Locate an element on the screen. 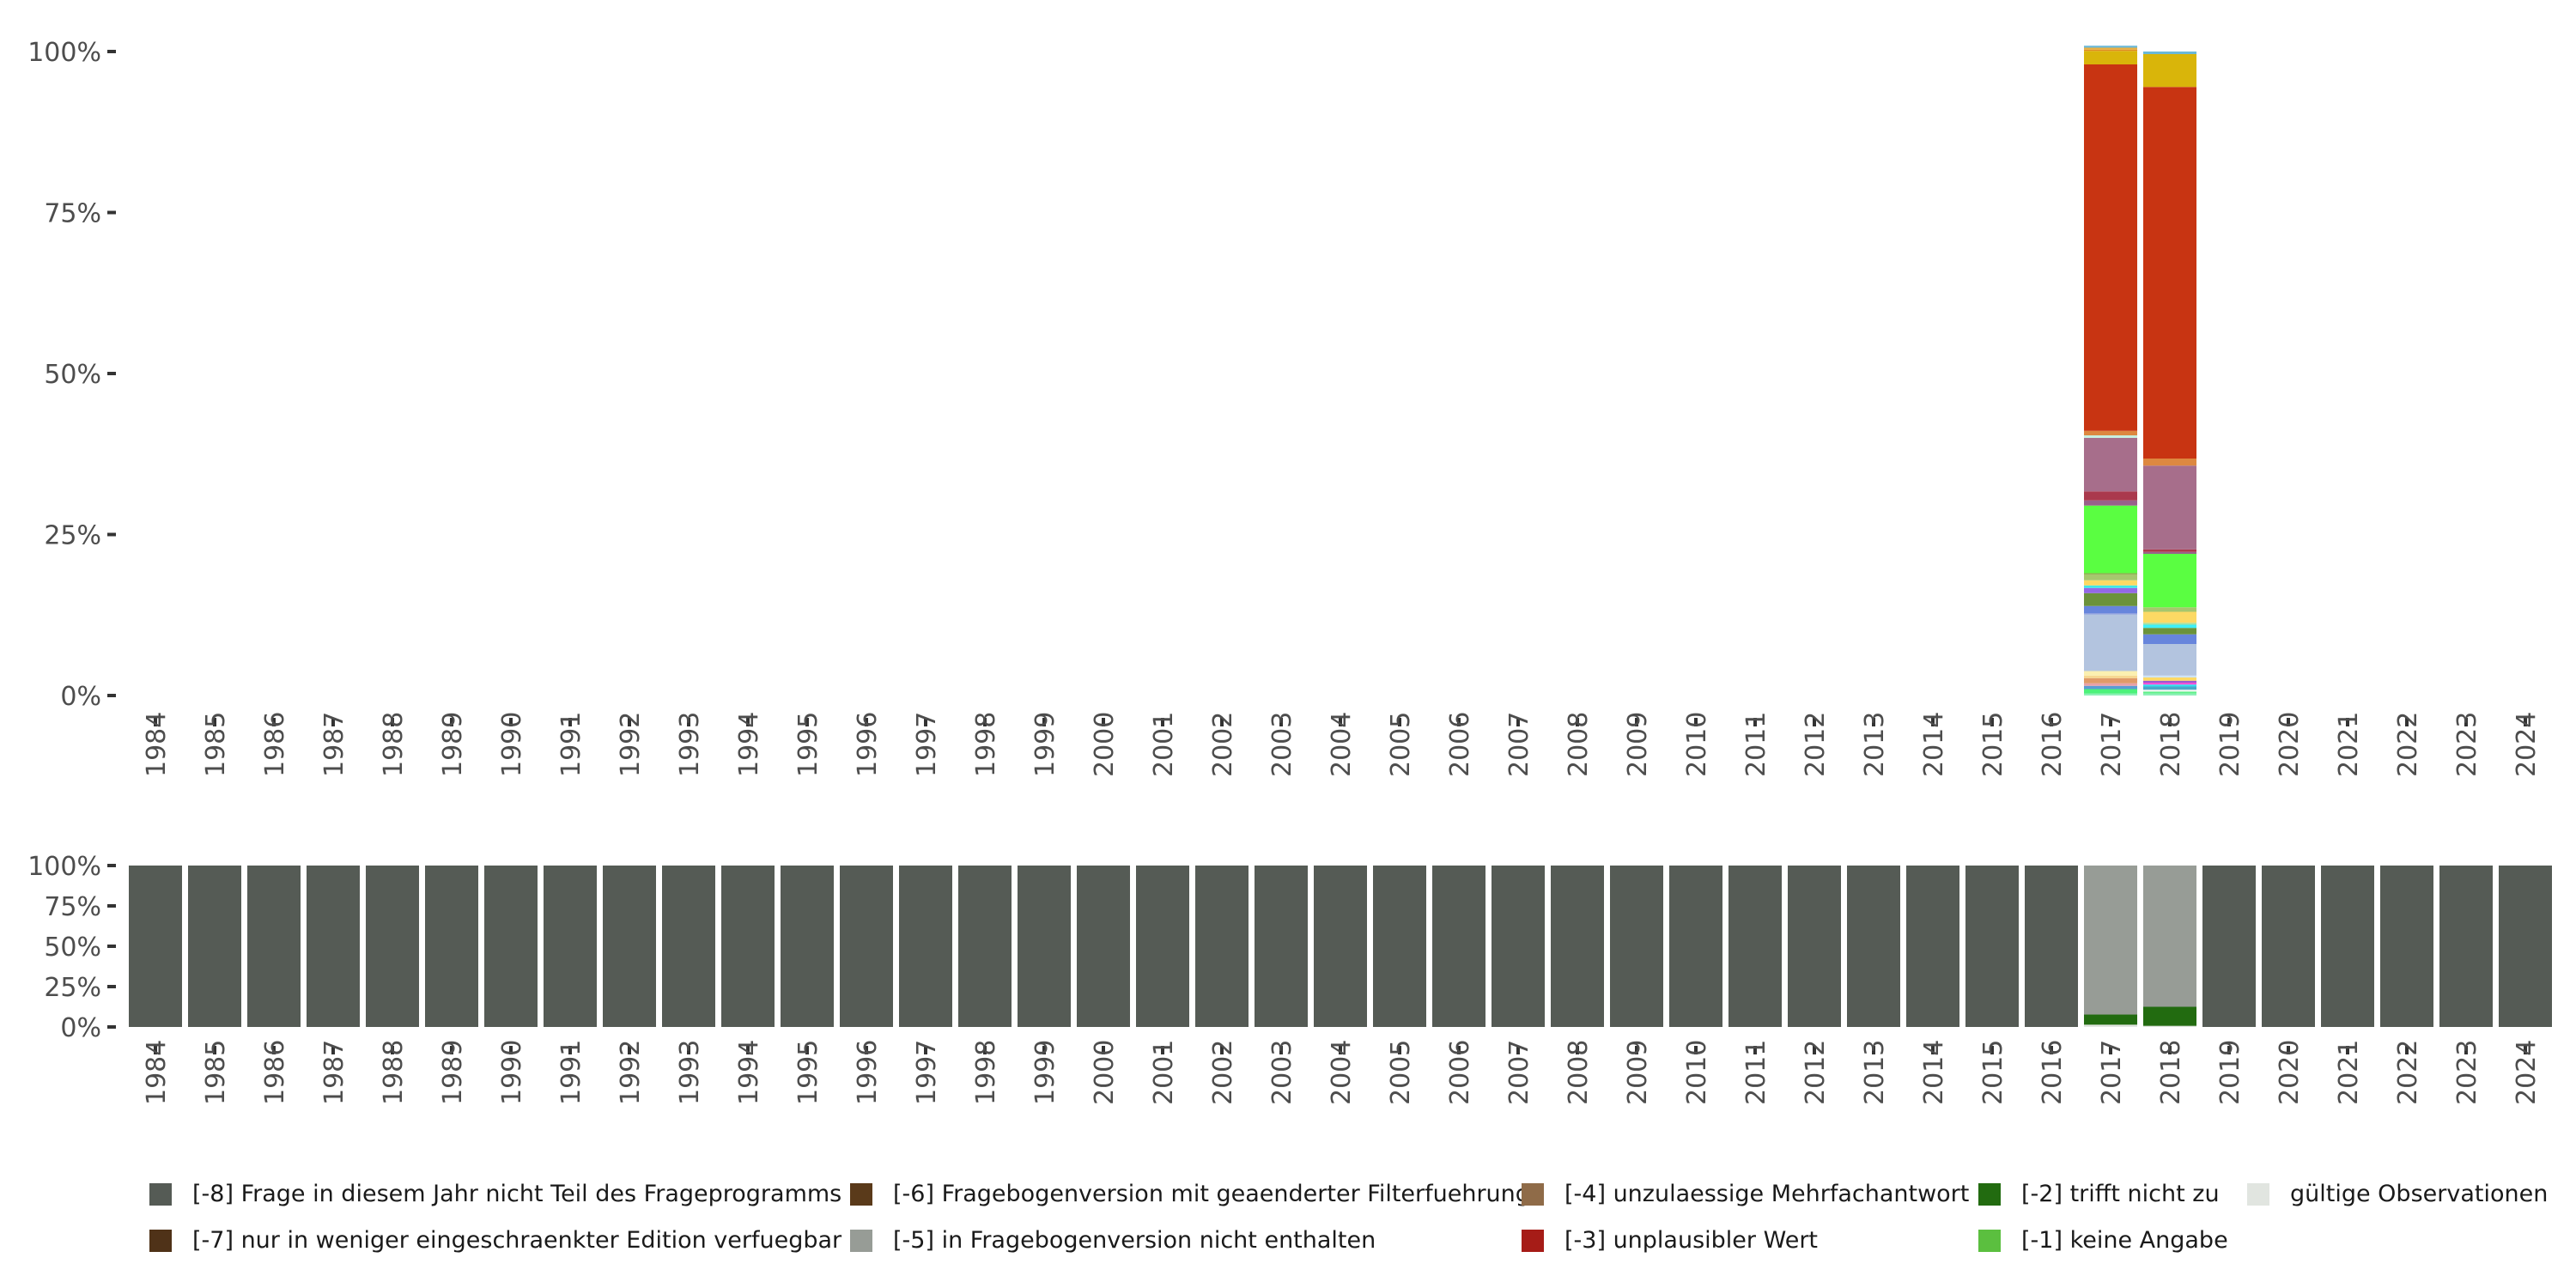 Image resolution: width=2576 pixels, height=1288 pixels. y-tick-label: 50% is located at coordinates (72, 375).